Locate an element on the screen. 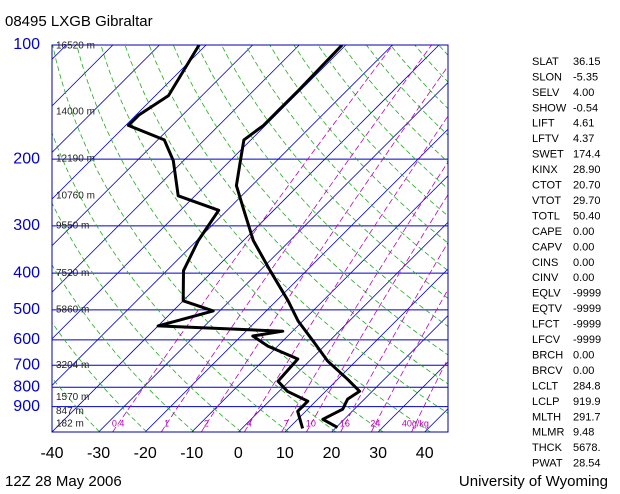 This screenshot has height=494, width=620. stat-name: CAPE is located at coordinates (547, 232).